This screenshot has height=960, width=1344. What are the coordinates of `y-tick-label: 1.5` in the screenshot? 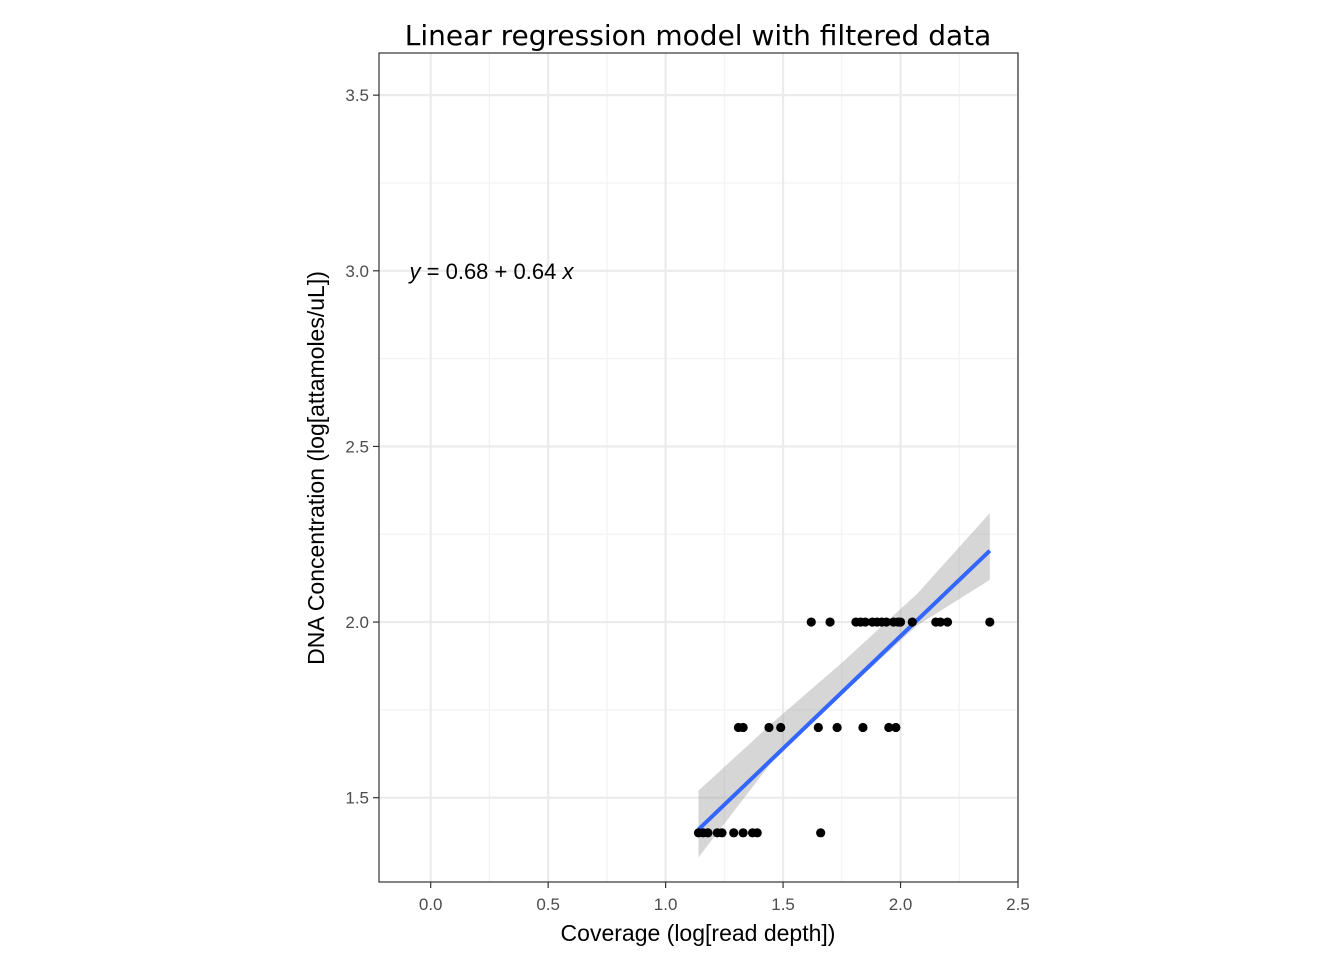 It's located at (357, 798).